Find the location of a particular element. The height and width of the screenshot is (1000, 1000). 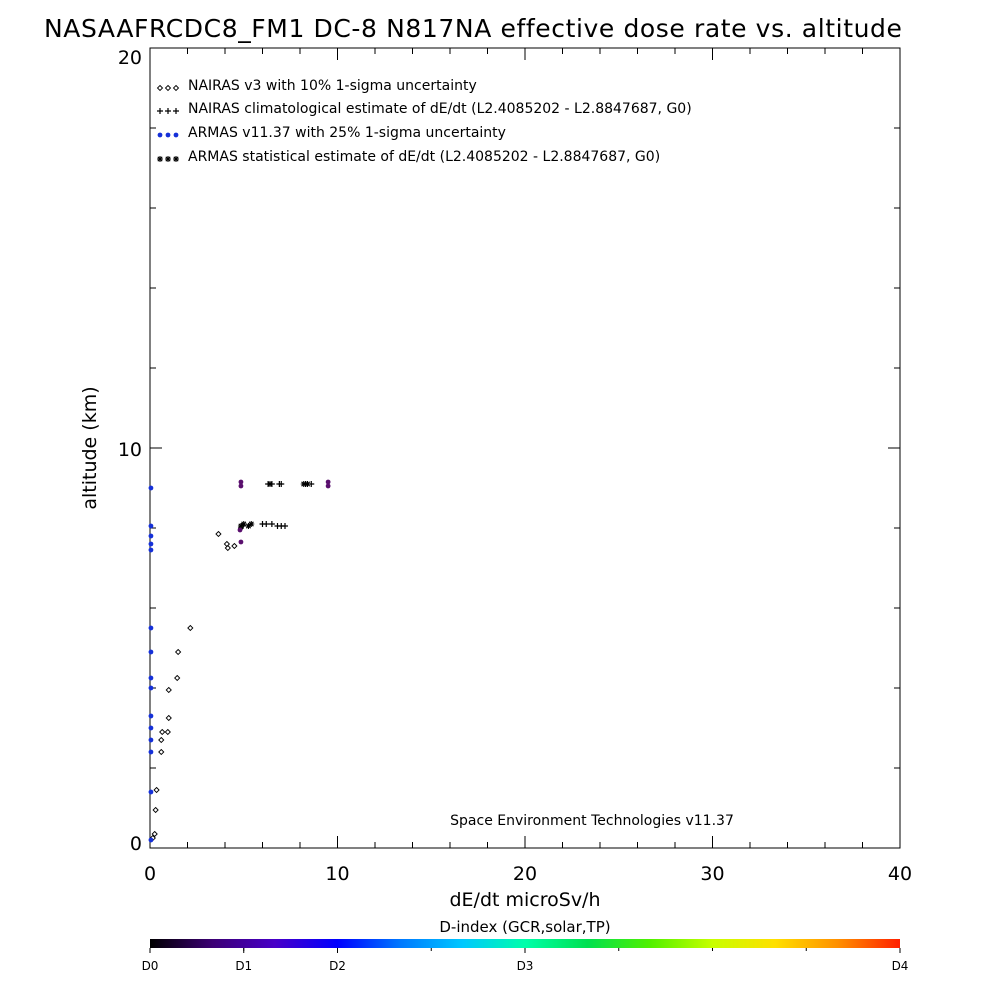

colorbar-tick-label: D0 is located at coordinates (150, 966).